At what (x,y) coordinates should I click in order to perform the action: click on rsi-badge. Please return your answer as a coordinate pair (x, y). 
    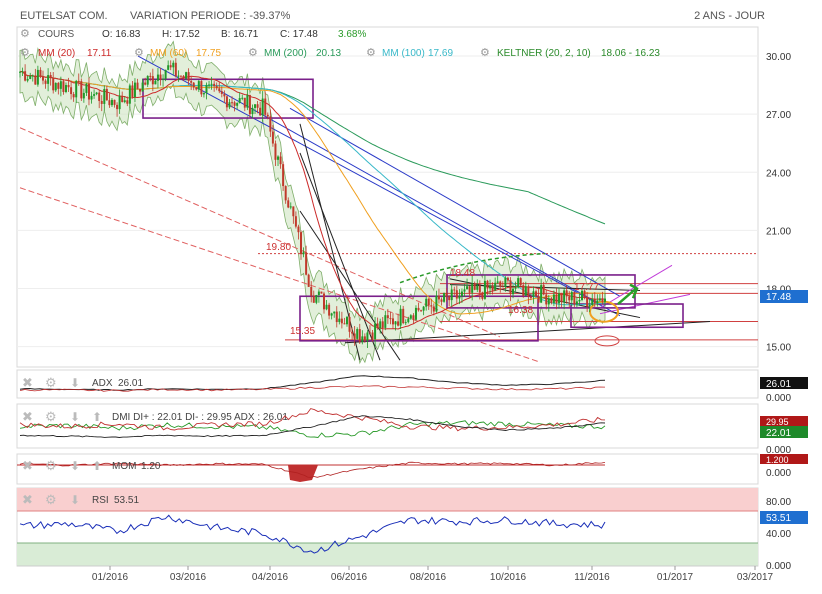
    Looking at the image, I should click on (784, 517).